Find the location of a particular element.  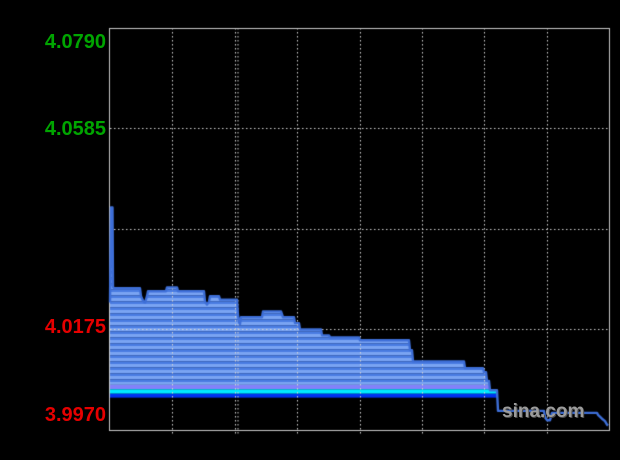

y-axis-label-high: 4.0790 is located at coordinates (75, 42).